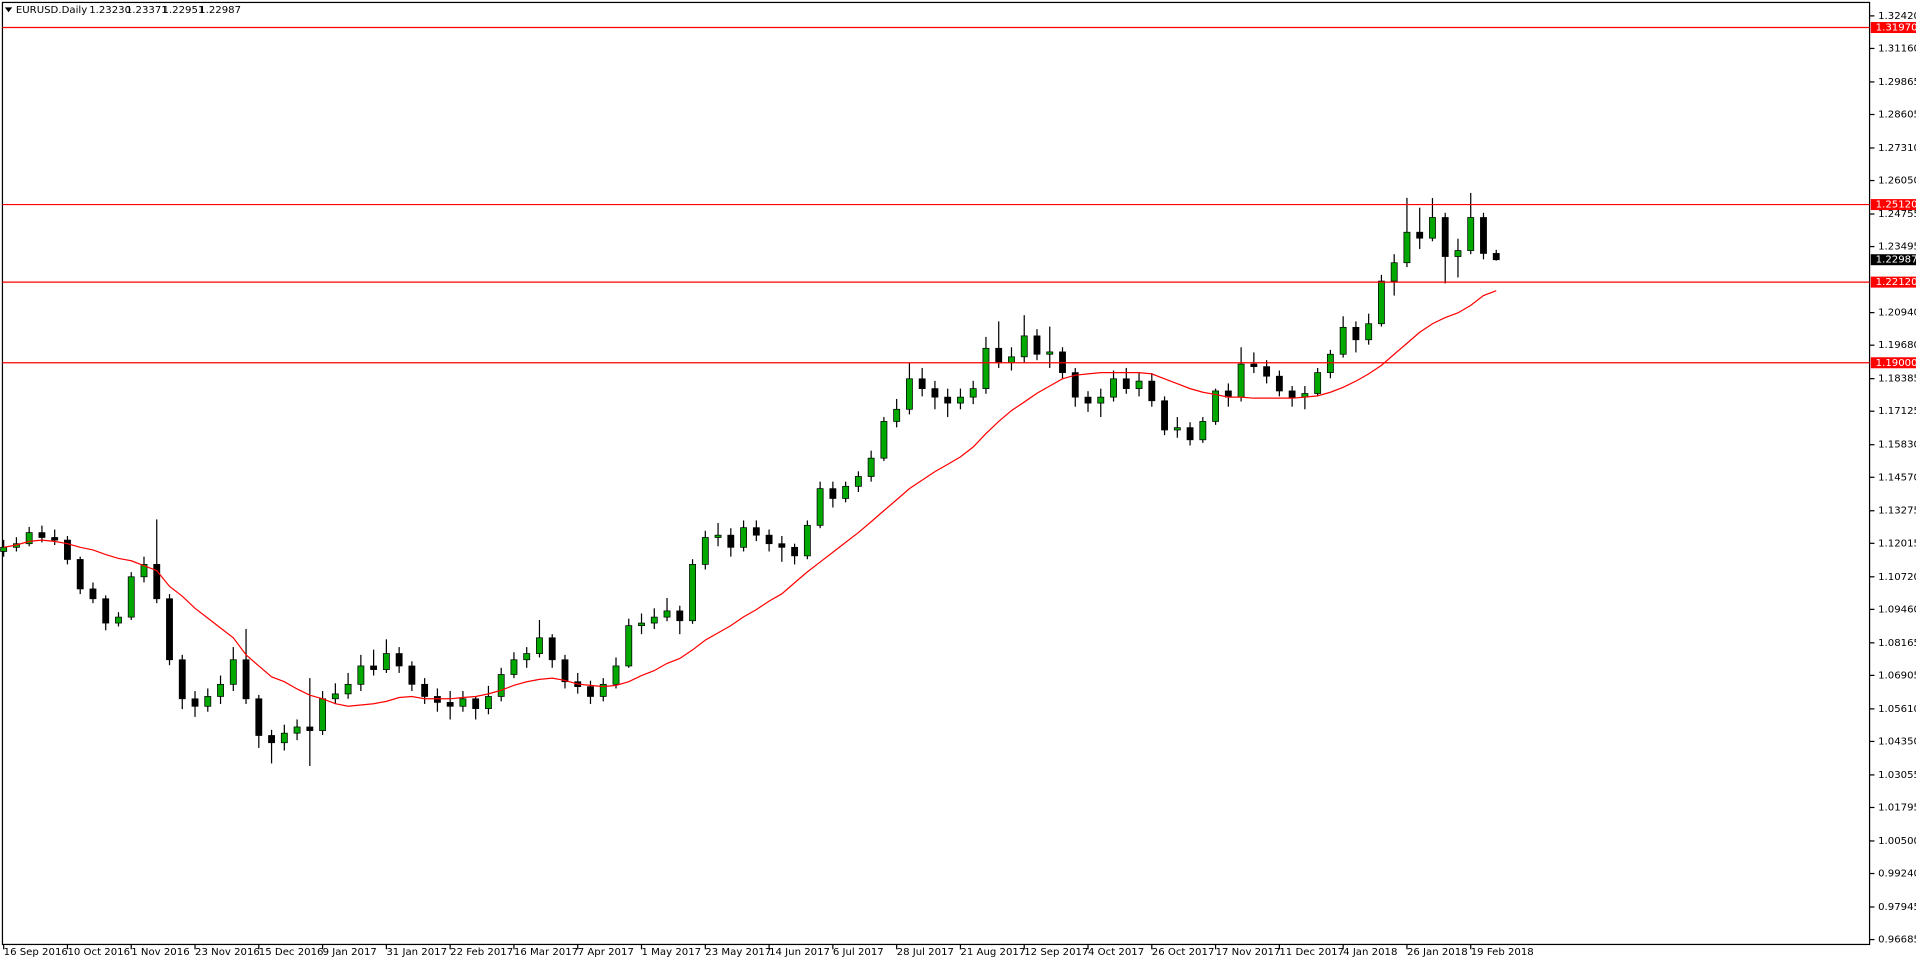  Describe the element at coordinates (8, 10) in the screenshot. I see `menu-arrow` at that location.